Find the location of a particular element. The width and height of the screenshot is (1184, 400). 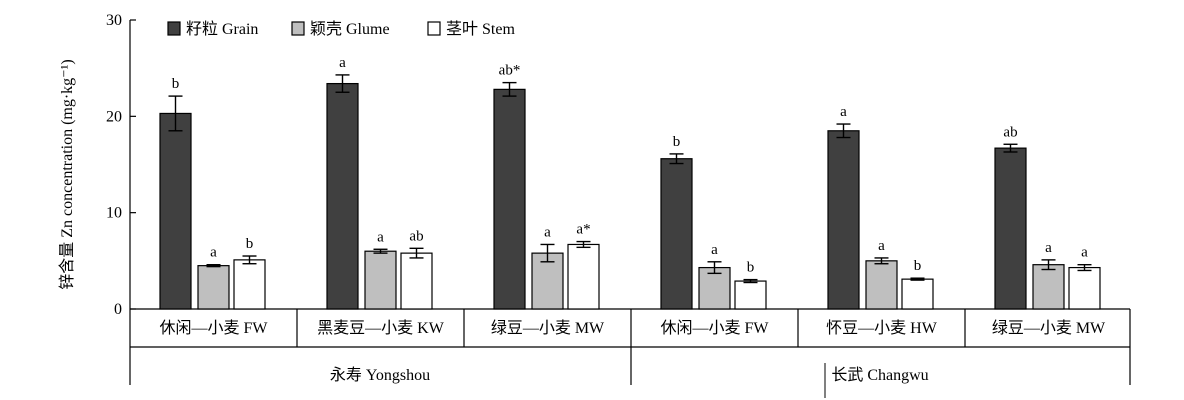

y-tick-label: 0 is located at coordinates (118, 309).